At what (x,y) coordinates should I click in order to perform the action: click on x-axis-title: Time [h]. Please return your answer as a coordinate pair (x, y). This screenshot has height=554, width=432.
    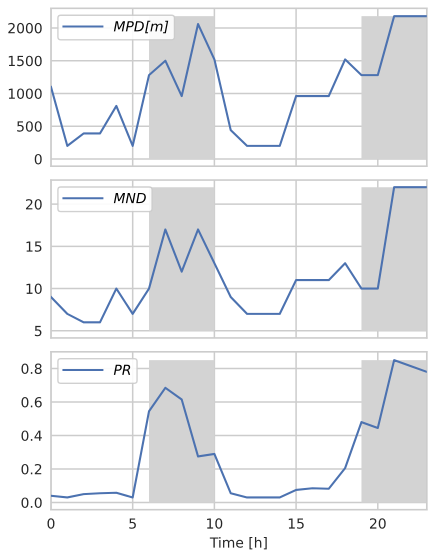
    Looking at the image, I should click on (238, 543).